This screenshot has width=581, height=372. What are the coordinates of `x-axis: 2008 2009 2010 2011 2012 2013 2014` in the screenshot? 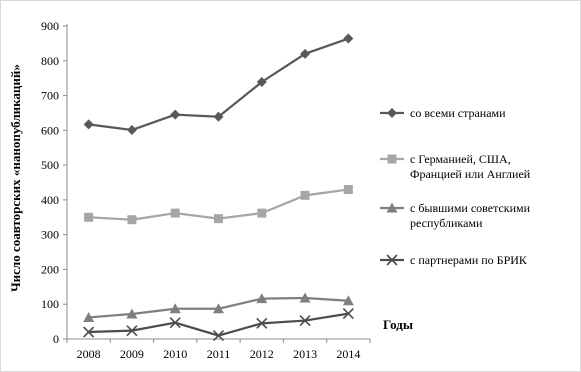 It's located at (218, 349).